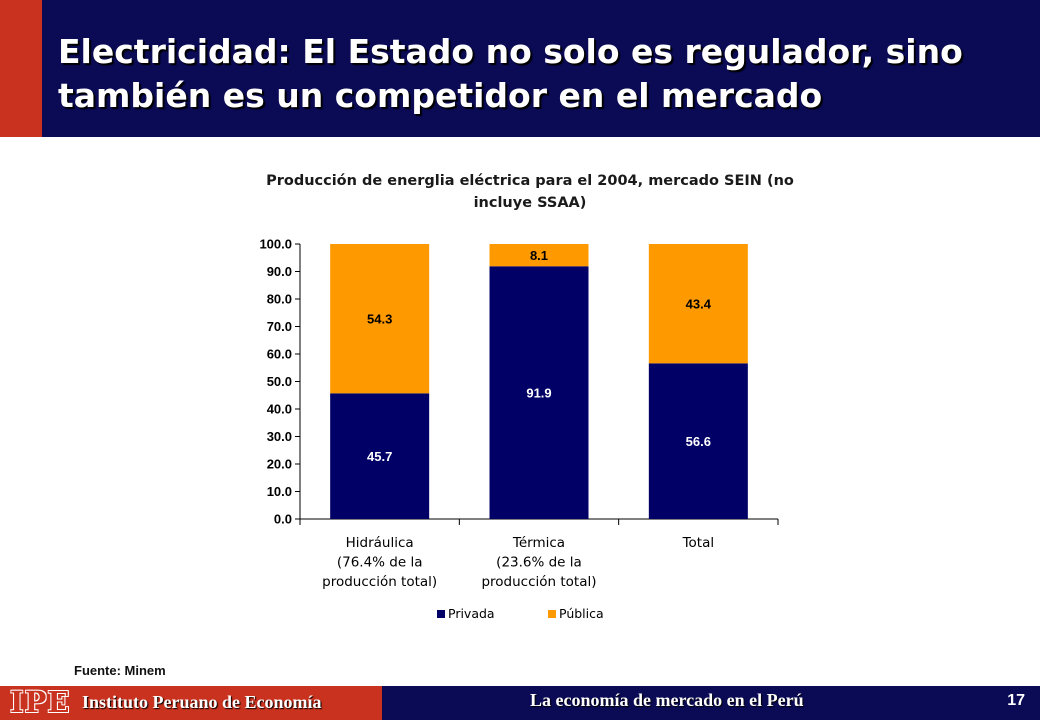  I want to click on footer-brand-band, so click(191, 703).